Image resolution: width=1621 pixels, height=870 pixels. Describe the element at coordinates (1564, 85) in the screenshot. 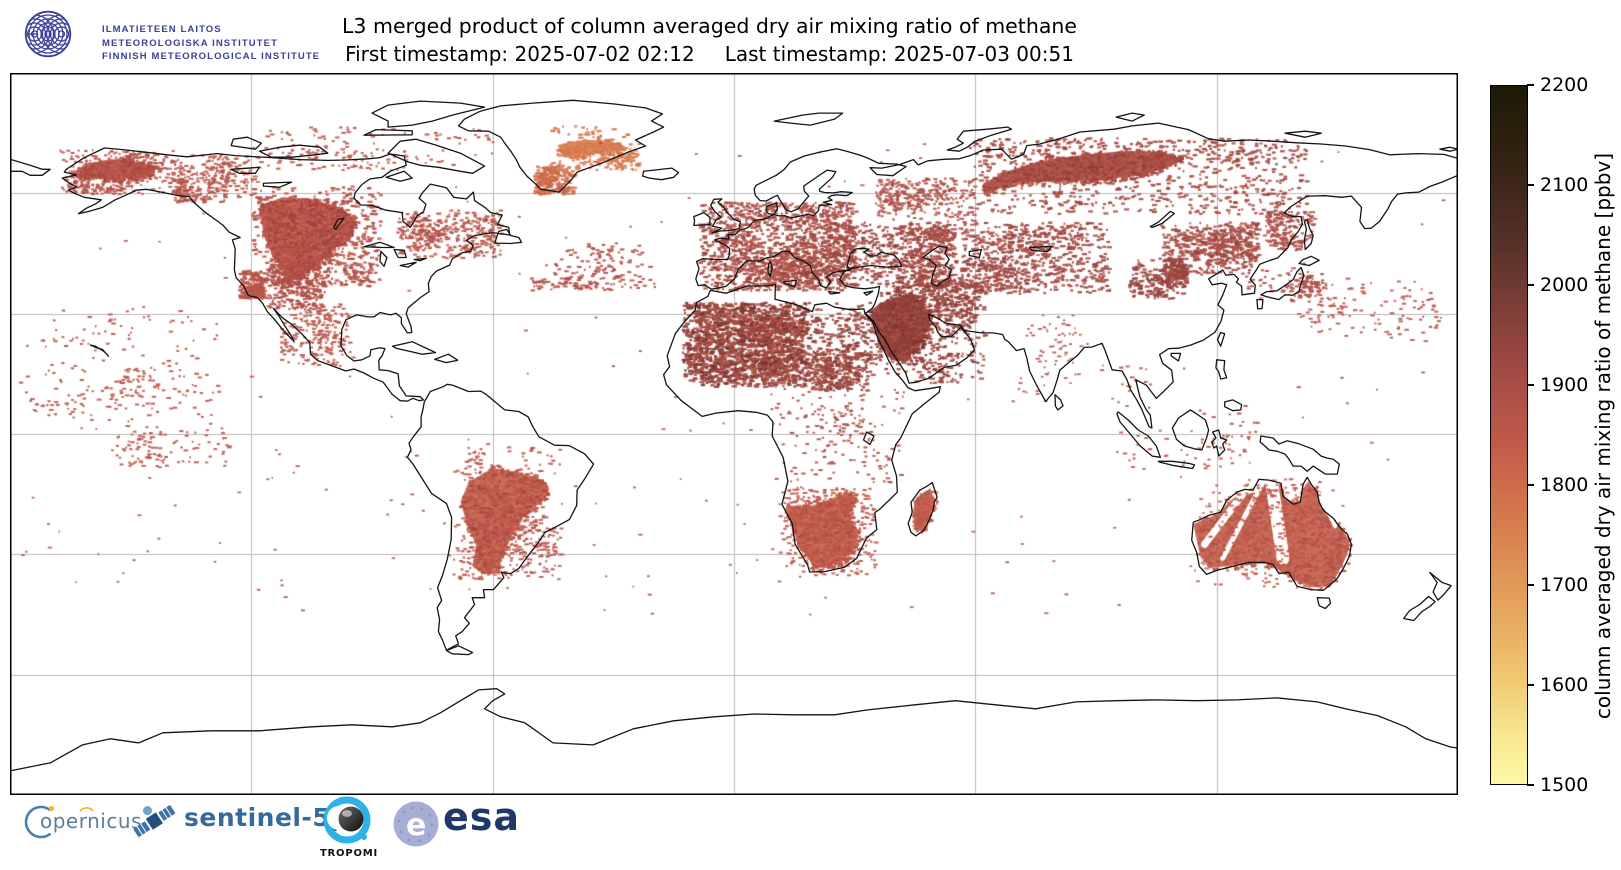

I see `colorbar-tick-label: 2200` at that location.